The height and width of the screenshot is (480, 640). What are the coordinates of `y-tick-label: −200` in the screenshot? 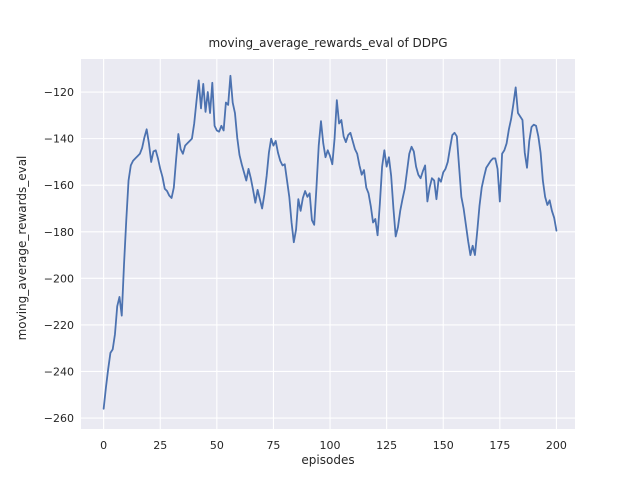 It's located at (59, 278).